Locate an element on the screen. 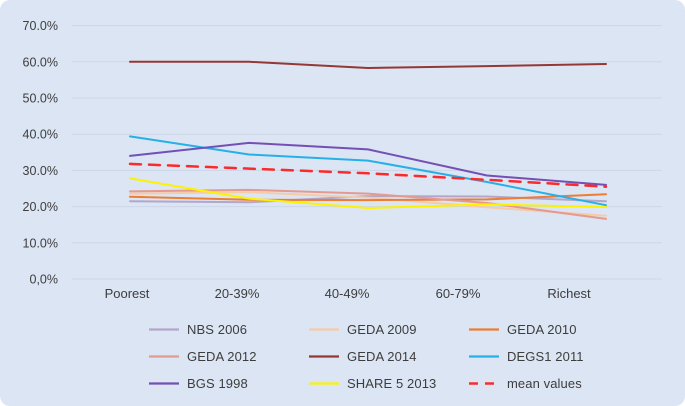 The image size is (685, 406). series-line-degs1-2011 is located at coordinates (368, 171).